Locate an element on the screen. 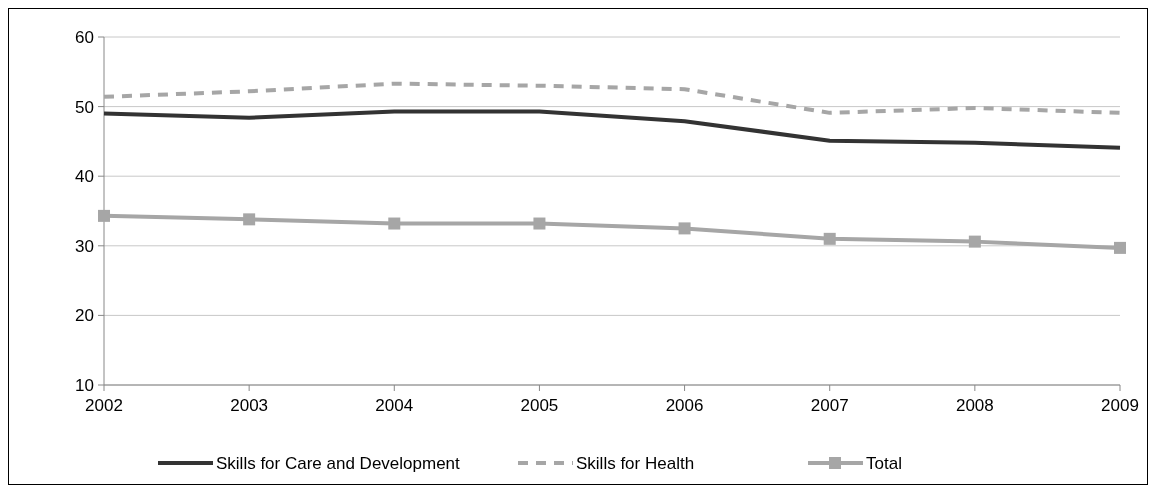 The image size is (1156, 493). x-tick-label: 2005 is located at coordinates (539, 405).